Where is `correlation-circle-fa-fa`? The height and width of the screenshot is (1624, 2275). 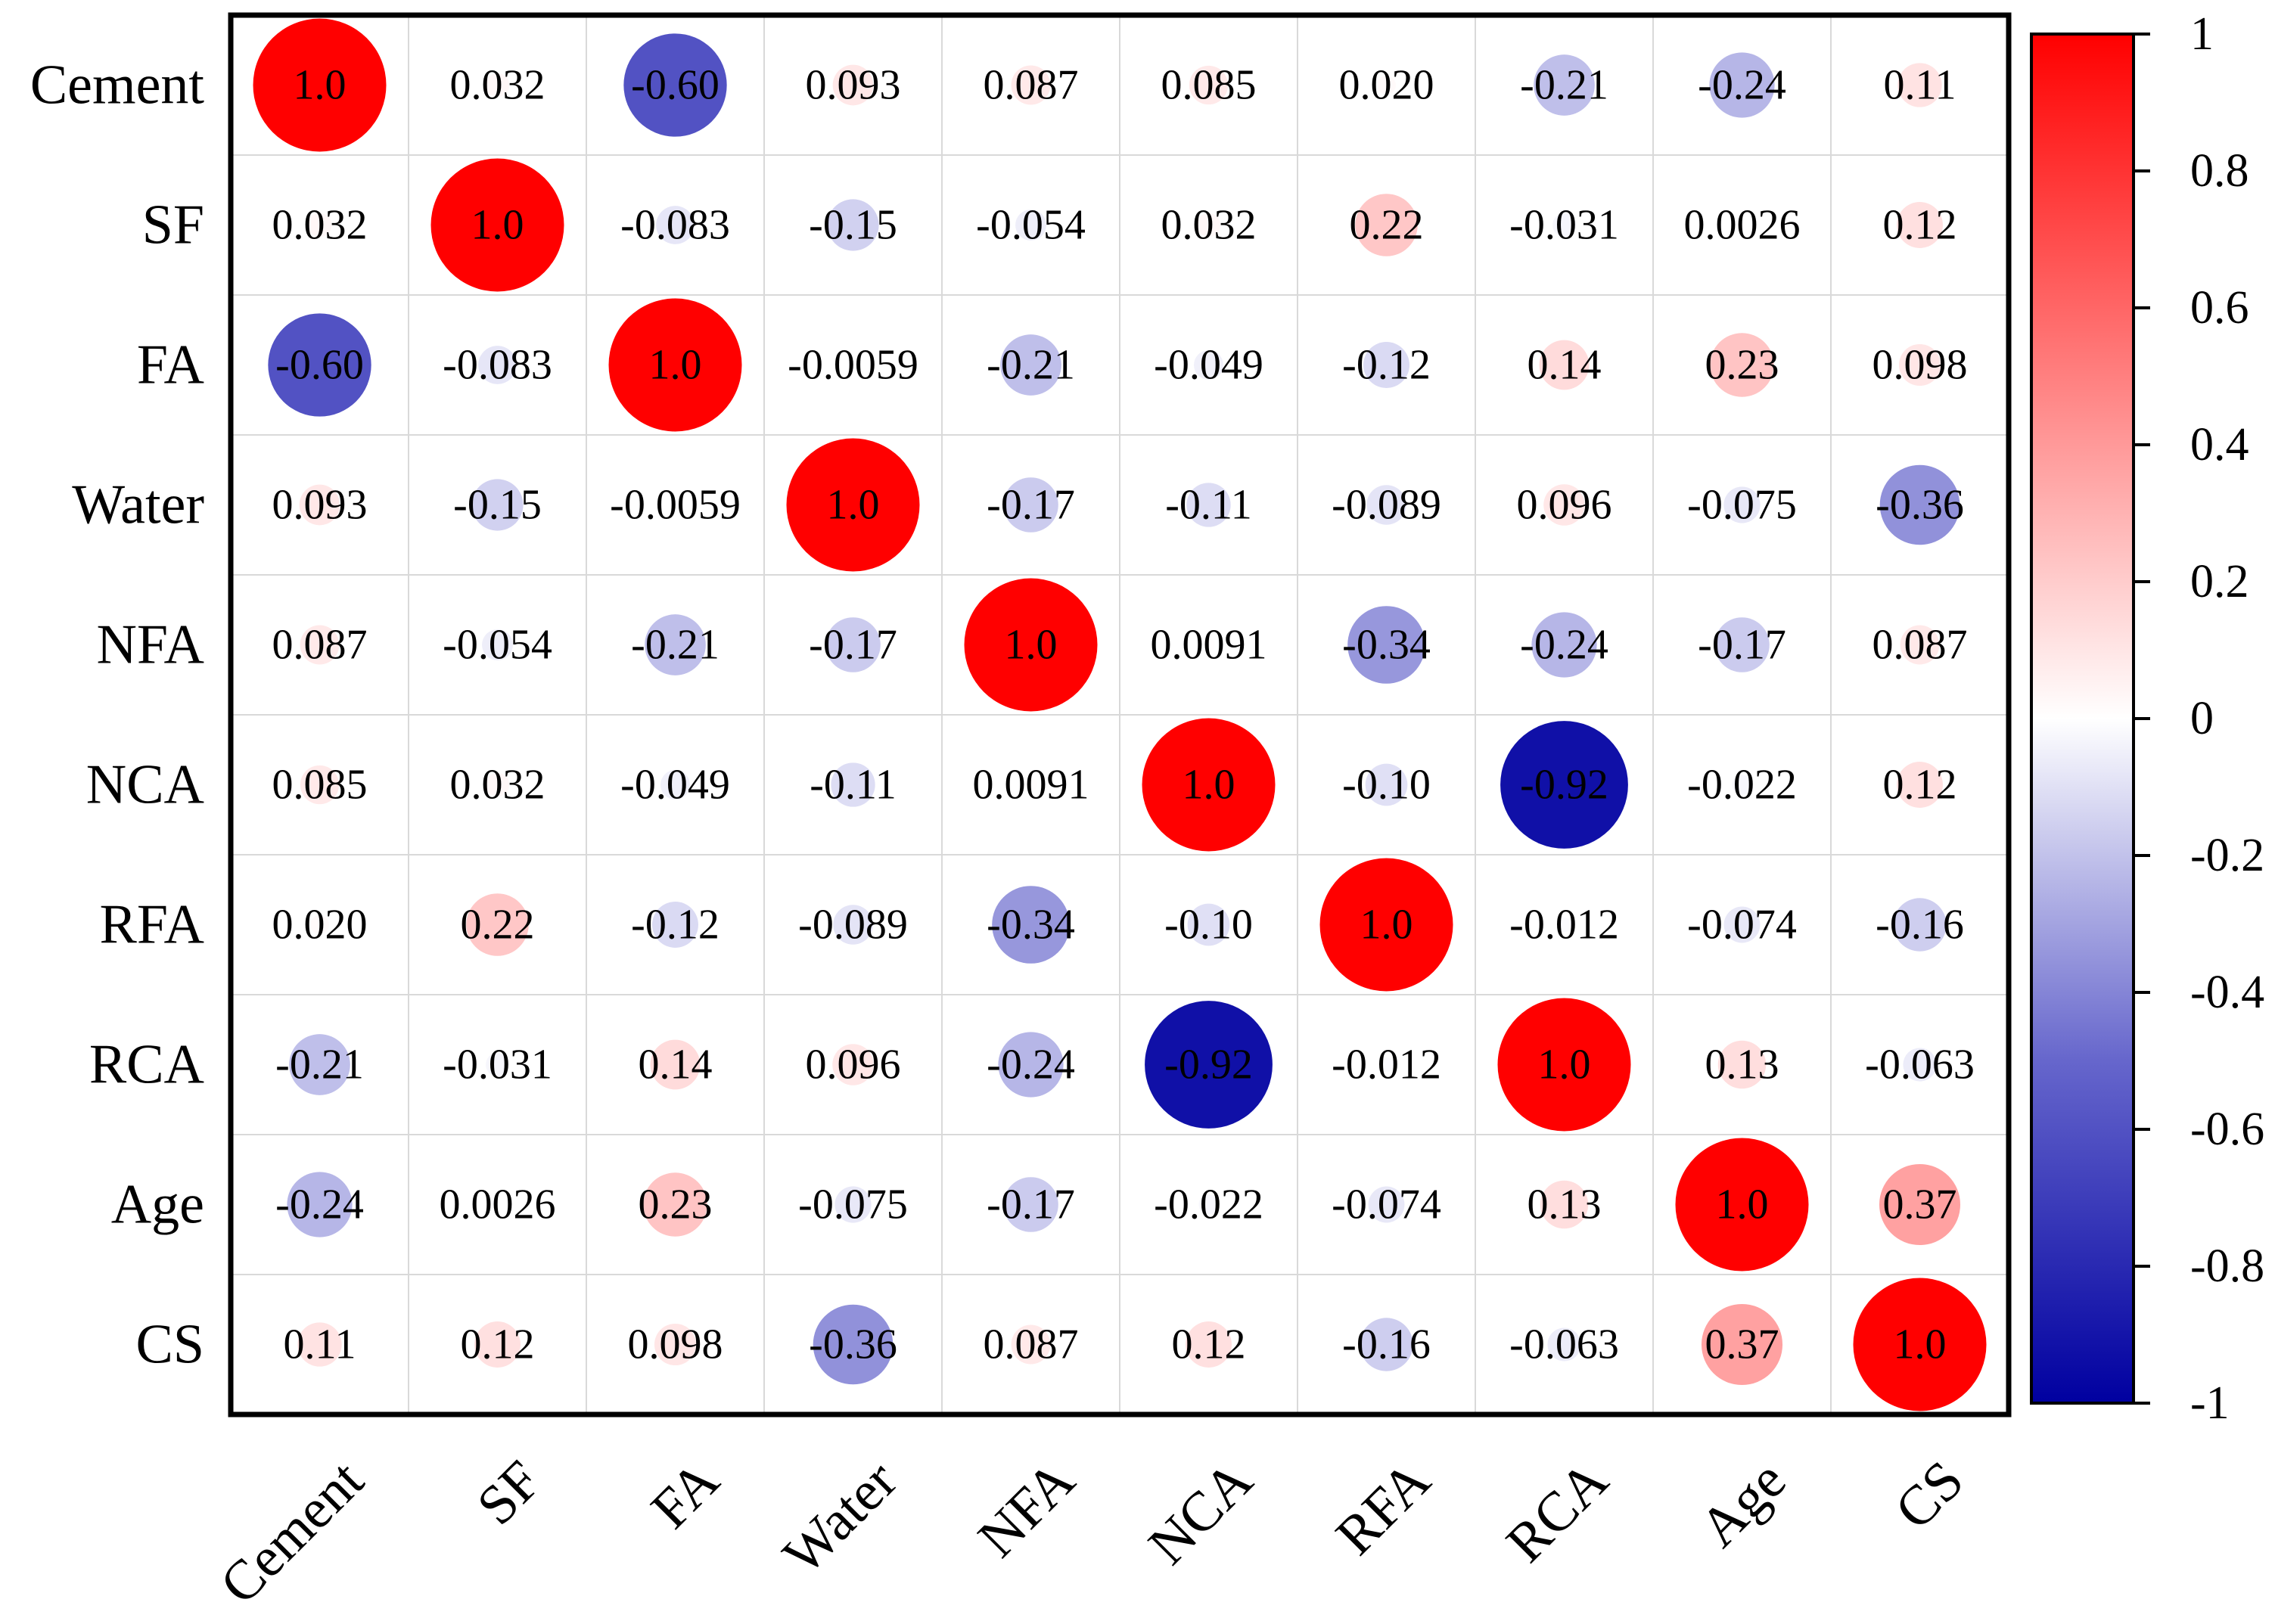
correlation-circle-fa-fa is located at coordinates (675, 365).